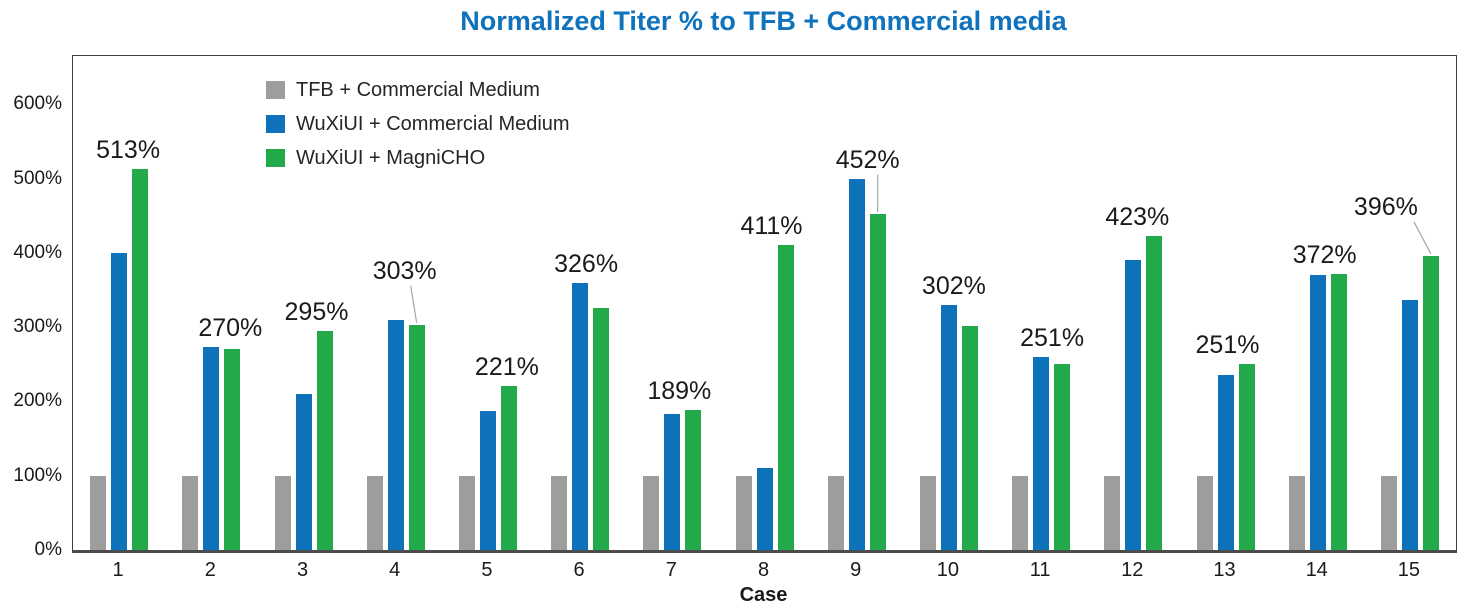 The width and height of the screenshot is (1467, 613). Describe the element at coordinates (771, 225) in the screenshot. I see `bar-value-label: 411%` at that location.